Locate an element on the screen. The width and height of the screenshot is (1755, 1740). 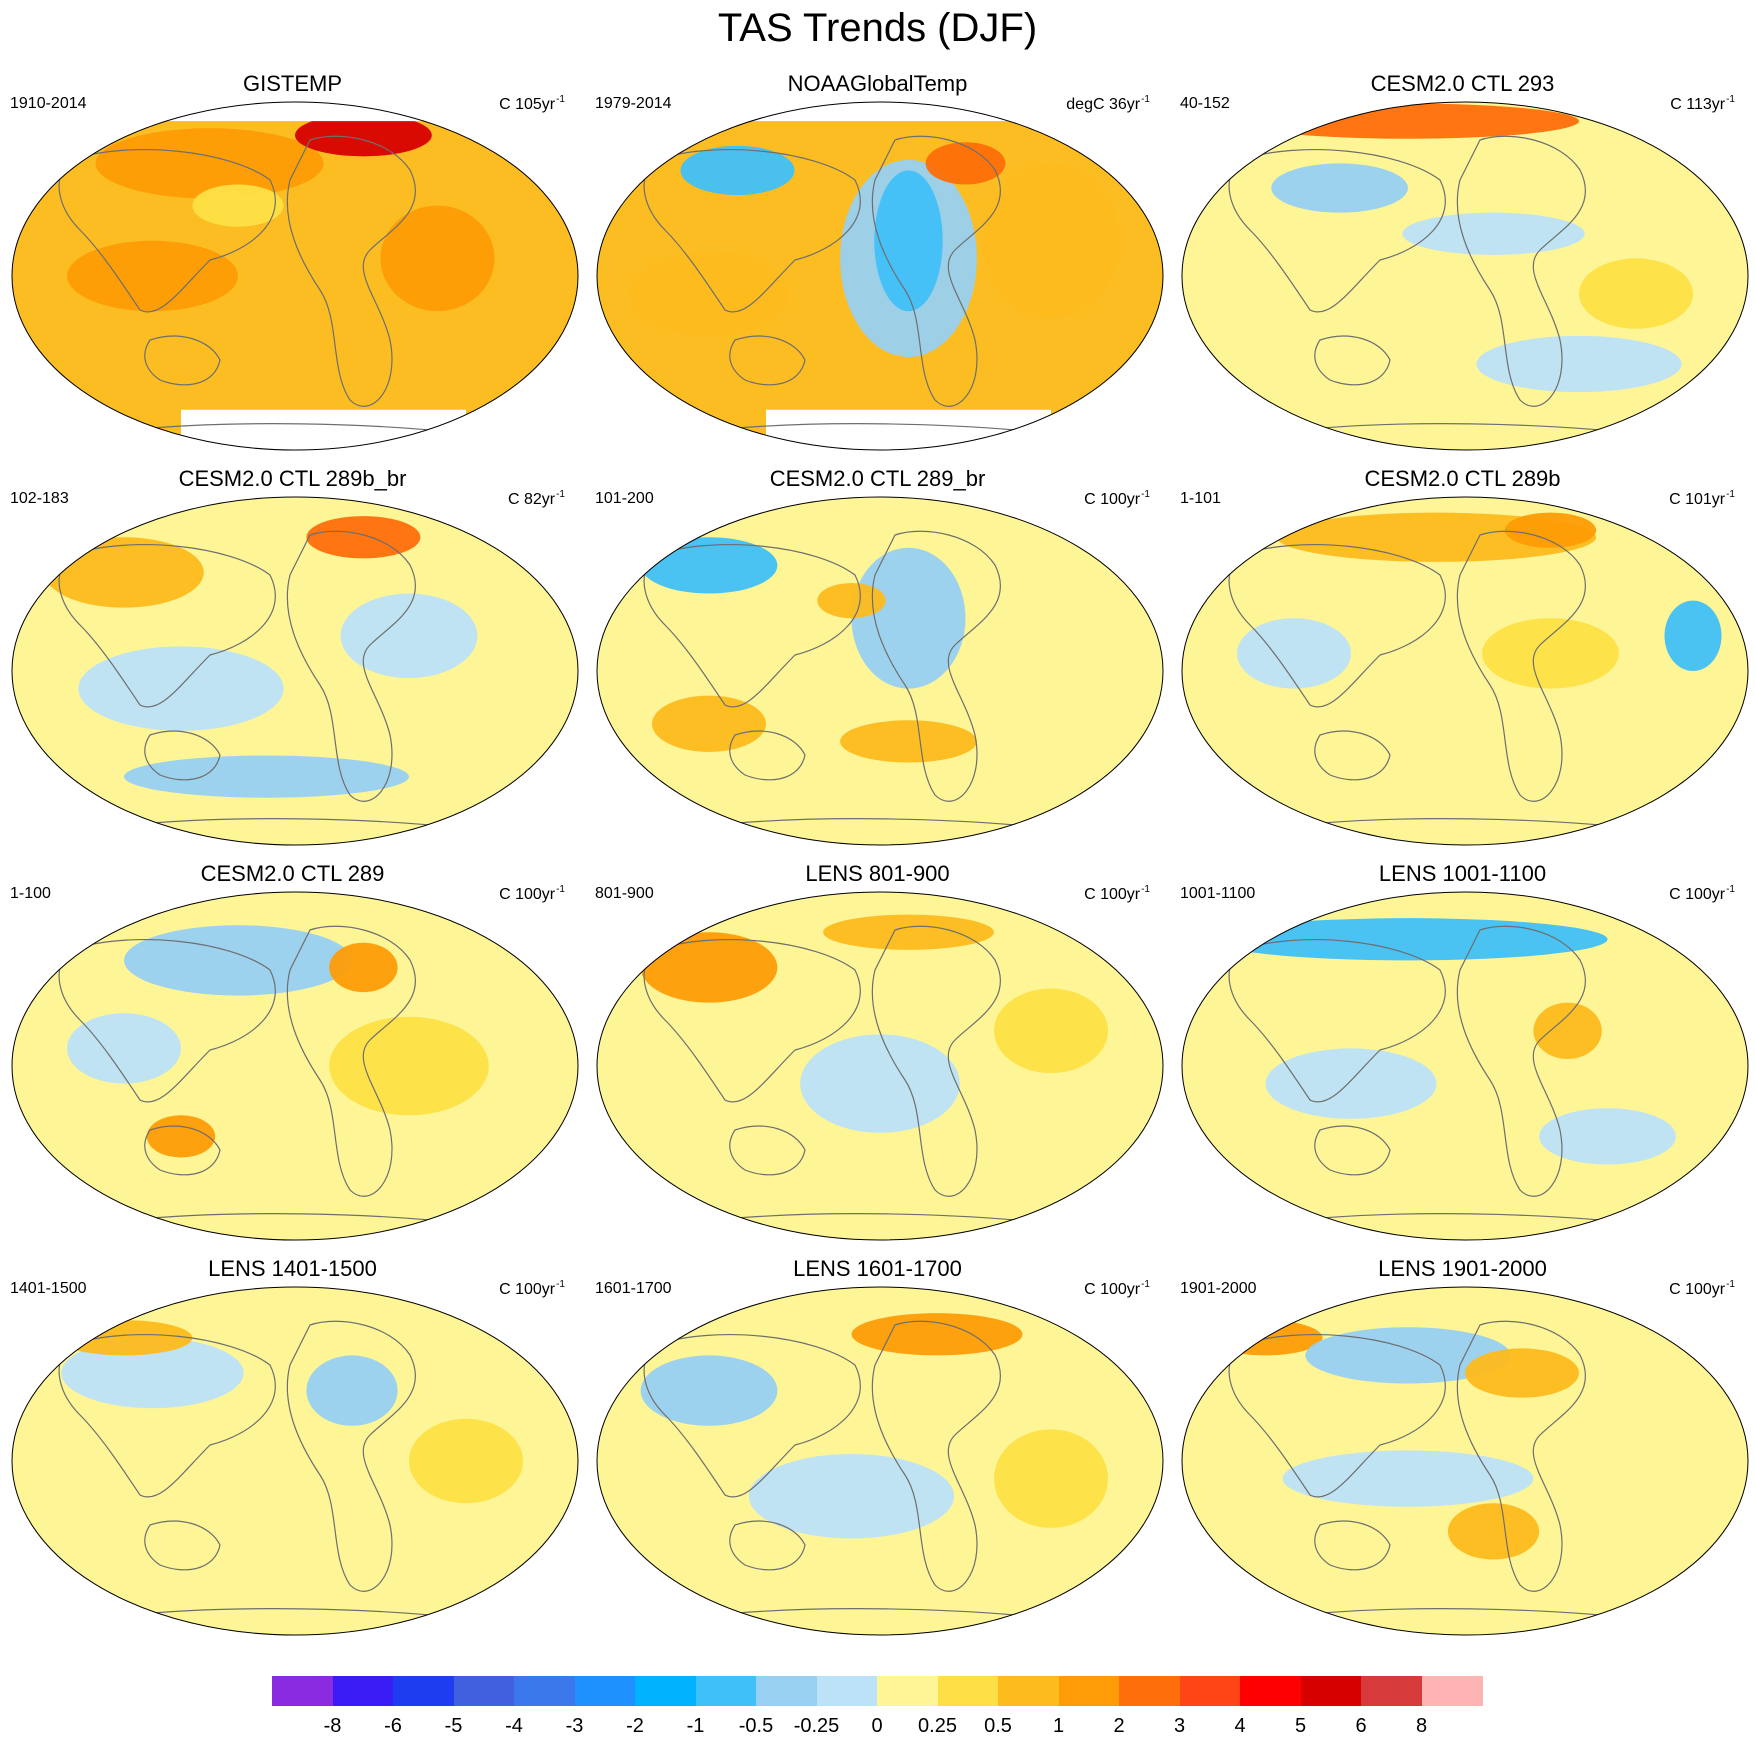
map-panel: CESM2.0 CTL 289 1-100 C 100yr-1 is located at coordinates (292, 1057).